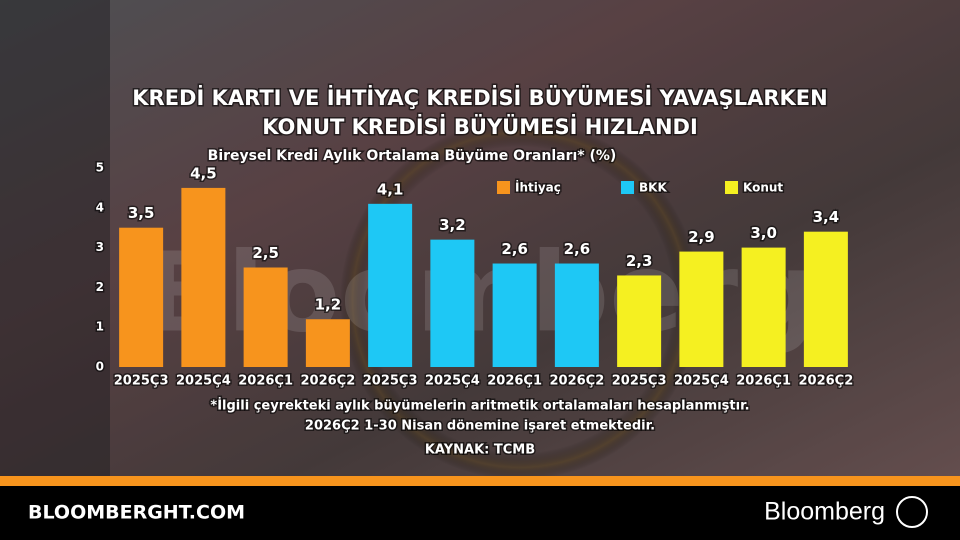 Image resolution: width=960 pixels, height=540 pixels. Describe the element at coordinates (203, 173) in the screenshot. I see `value-label: 4,5` at that location.